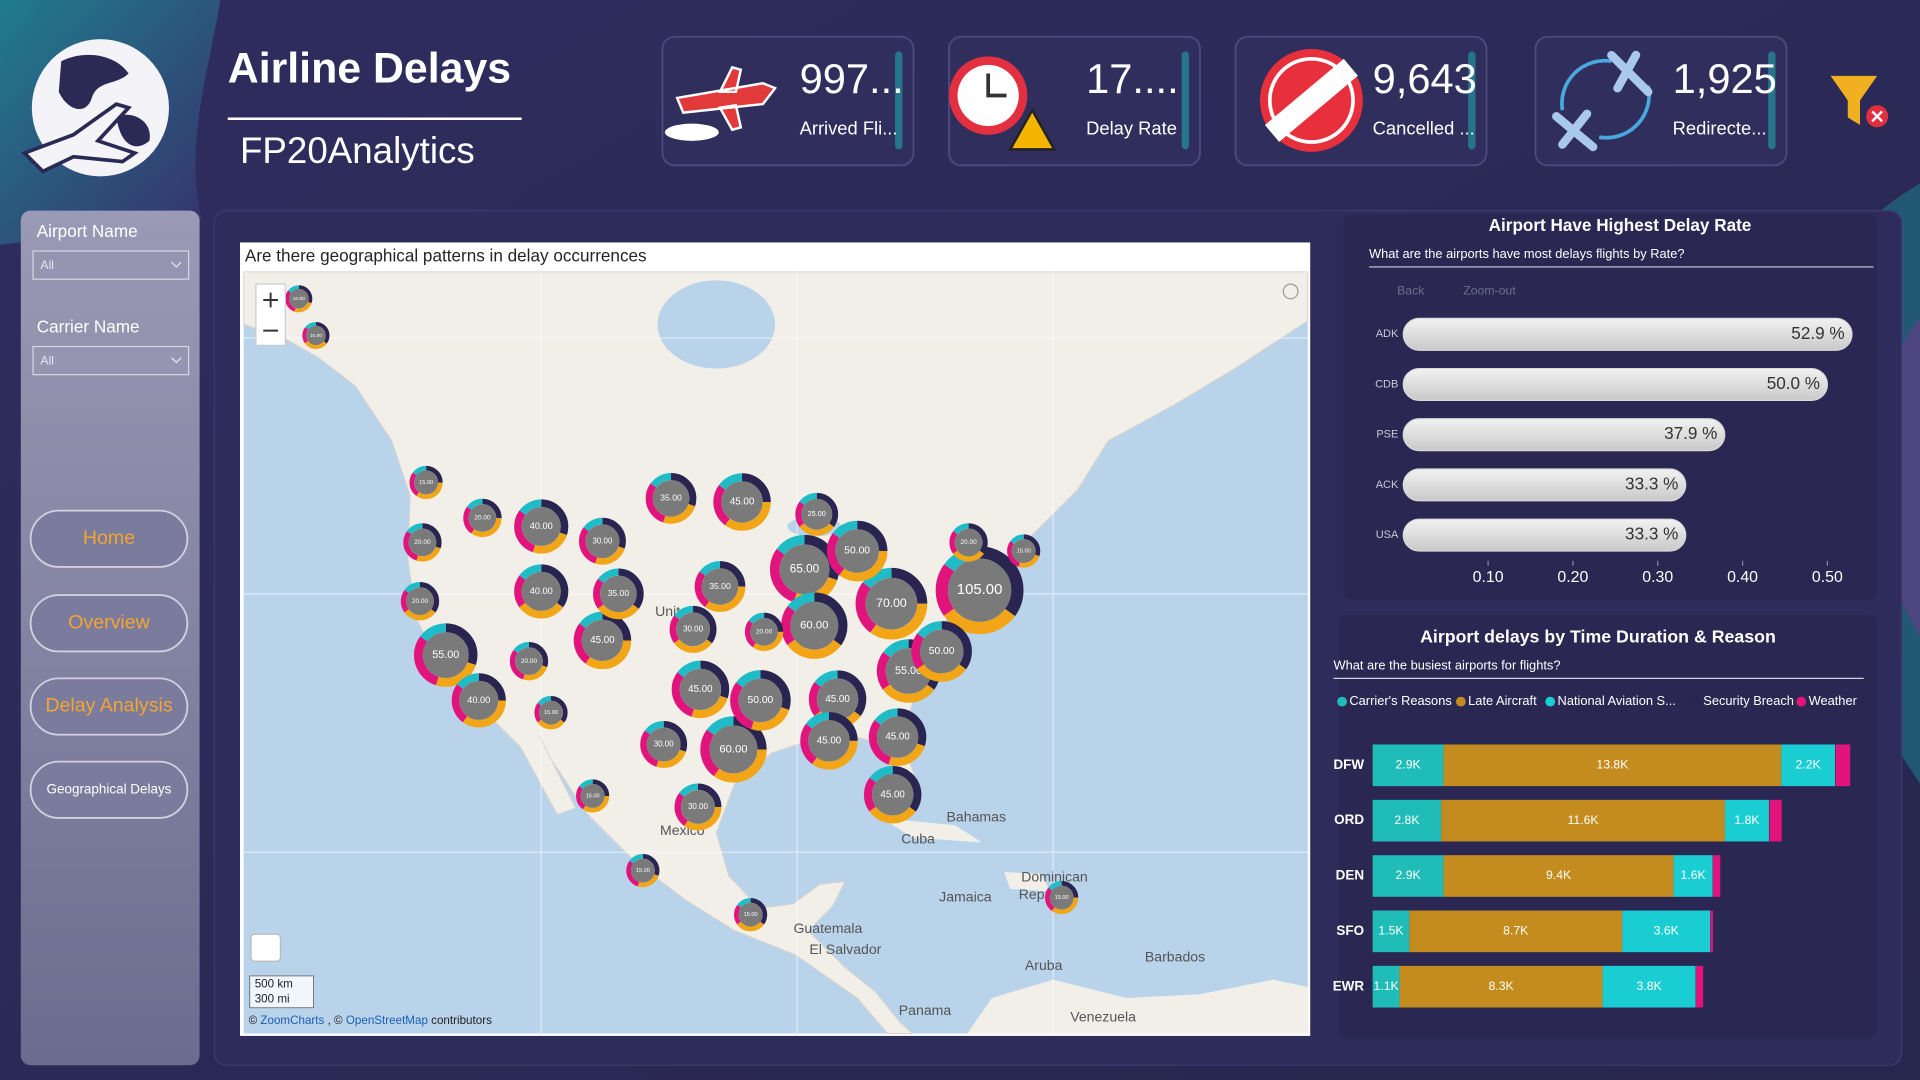 The height and width of the screenshot is (1080, 1920). Describe the element at coordinates (817, 514) in the screenshot. I see `bubble: 25.00` at that location.